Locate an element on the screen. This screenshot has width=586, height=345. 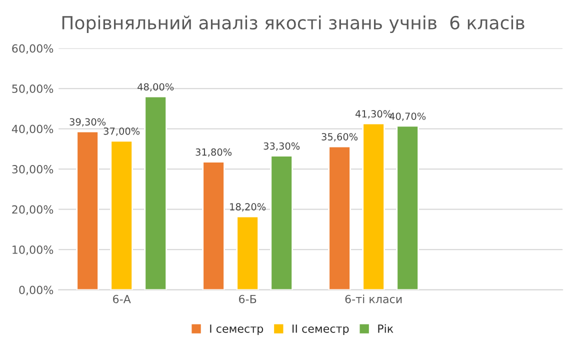
x-tick-label: 6-А is located at coordinates (122, 299).